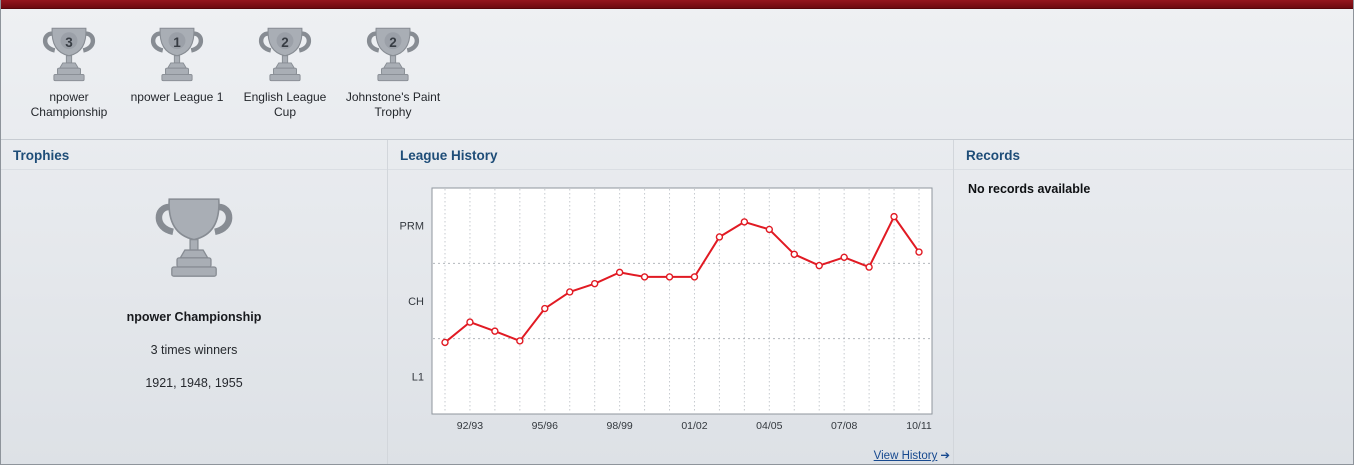 This screenshot has height=465, width=1354. Describe the element at coordinates (69, 54) in the screenshot. I see `trophy-icon: 3` at that location.